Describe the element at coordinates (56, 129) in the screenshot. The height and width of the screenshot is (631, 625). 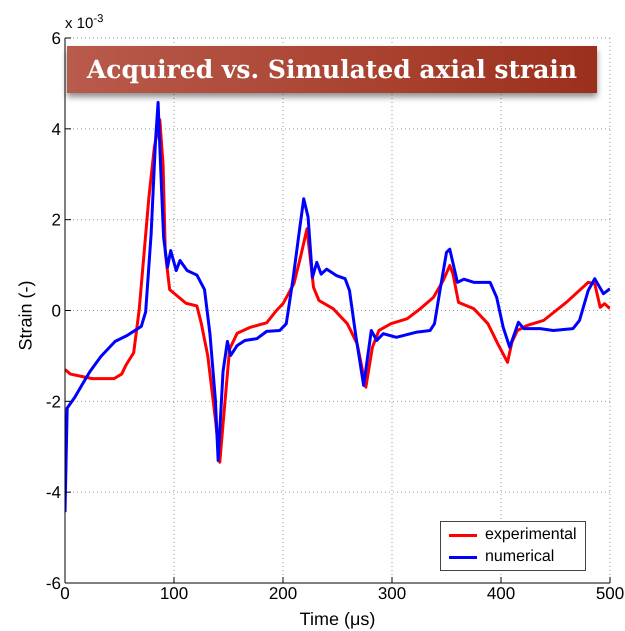
I see `y-tick-label: 4` at that location.